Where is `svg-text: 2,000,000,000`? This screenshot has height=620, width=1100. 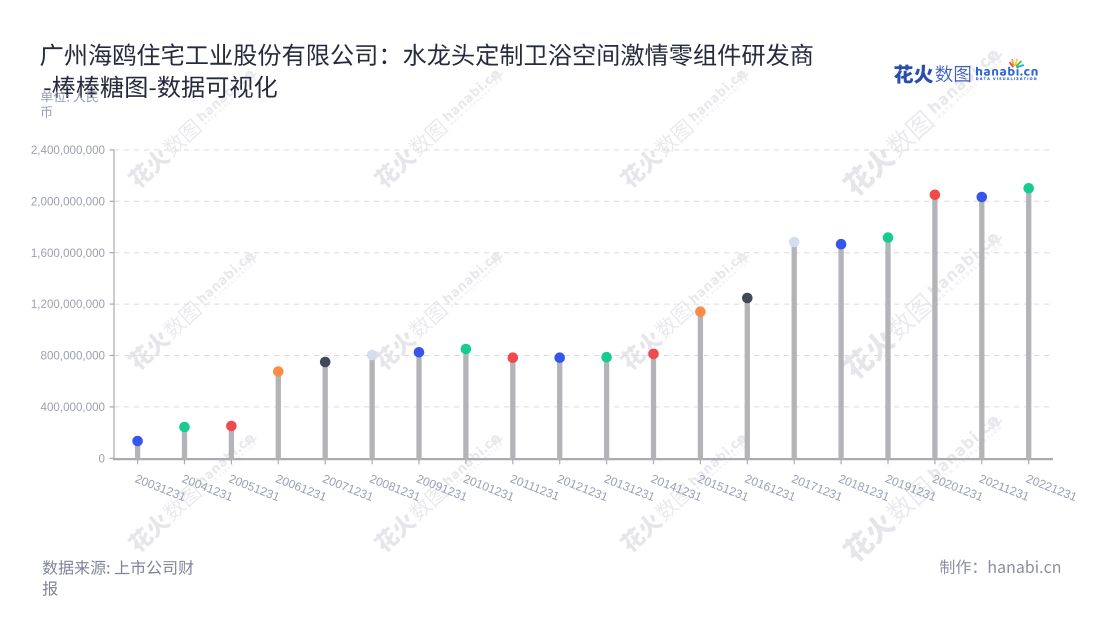
svg-text: 2,000,000,000 is located at coordinates (68, 201).